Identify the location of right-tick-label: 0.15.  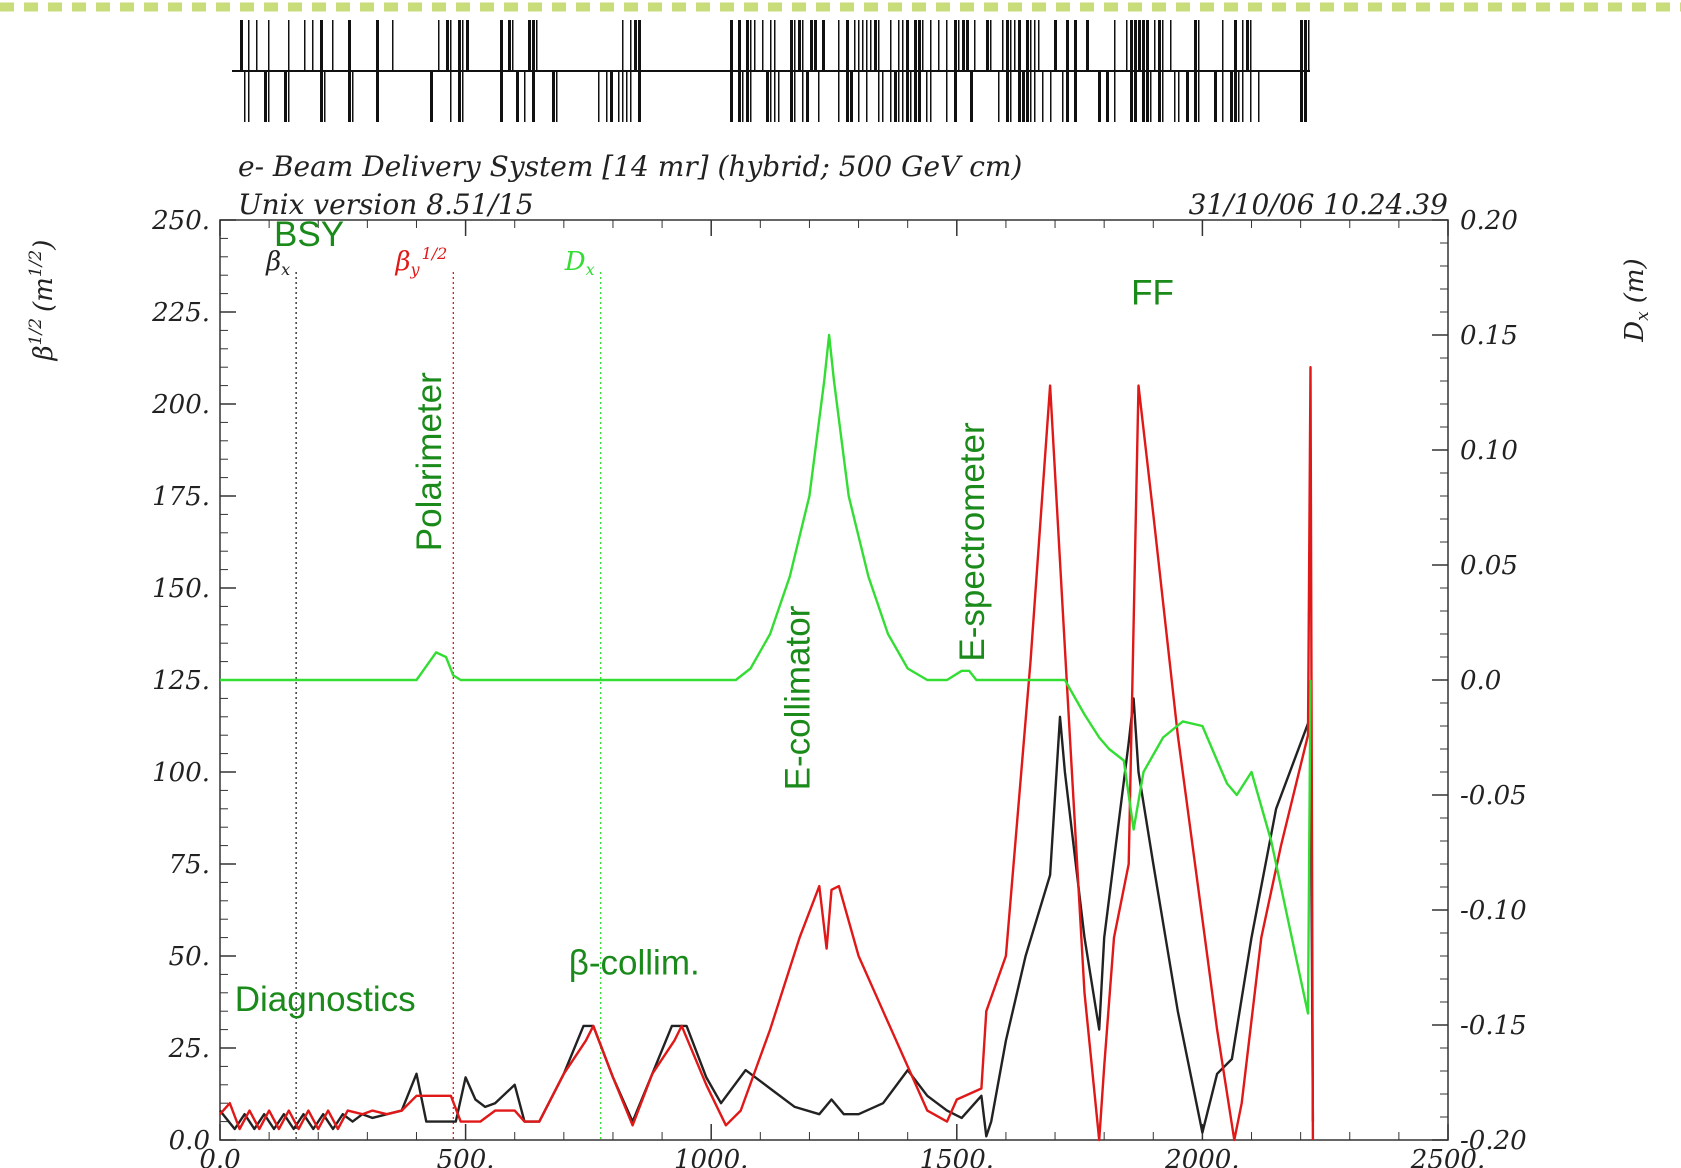
(1489, 336).